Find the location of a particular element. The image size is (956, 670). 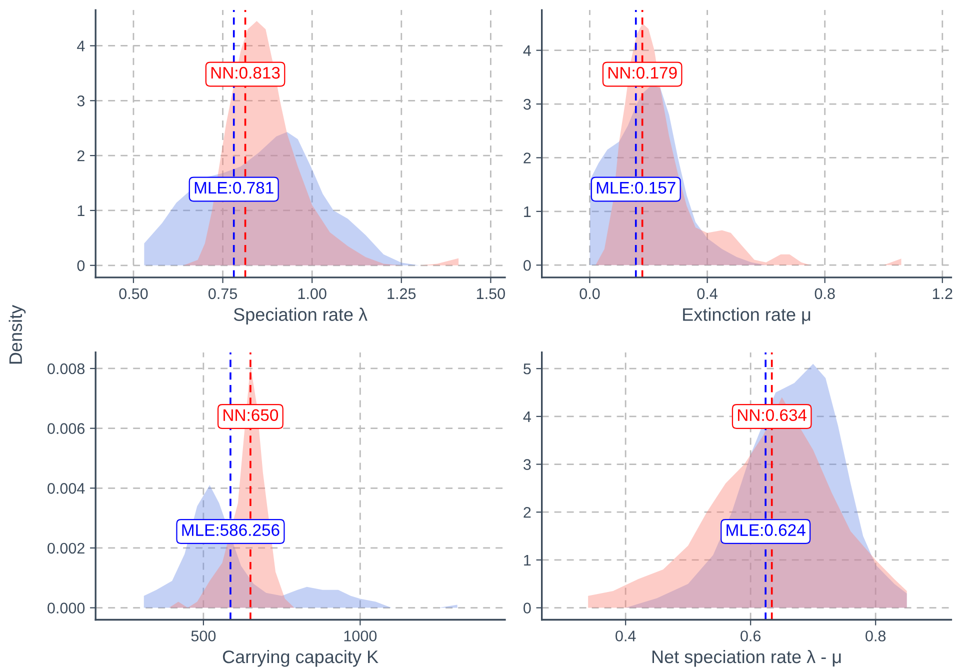

x-tick-label: 500 is located at coordinates (203, 636).